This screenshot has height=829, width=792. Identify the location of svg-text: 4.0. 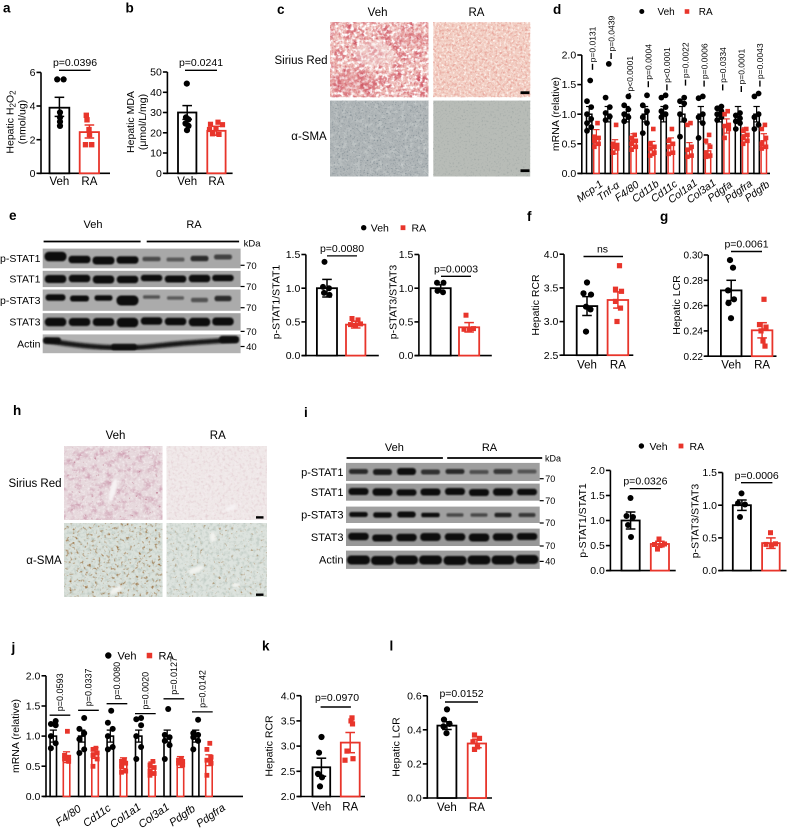
(551, 255).